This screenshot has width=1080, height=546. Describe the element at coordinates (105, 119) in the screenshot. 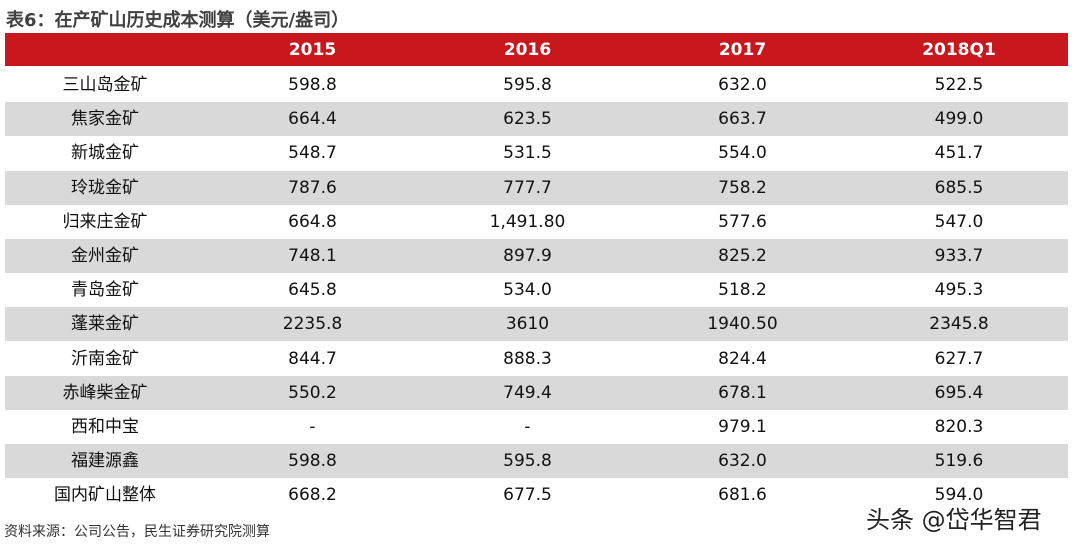

I see `row-label: 焦家金矿` at that location.